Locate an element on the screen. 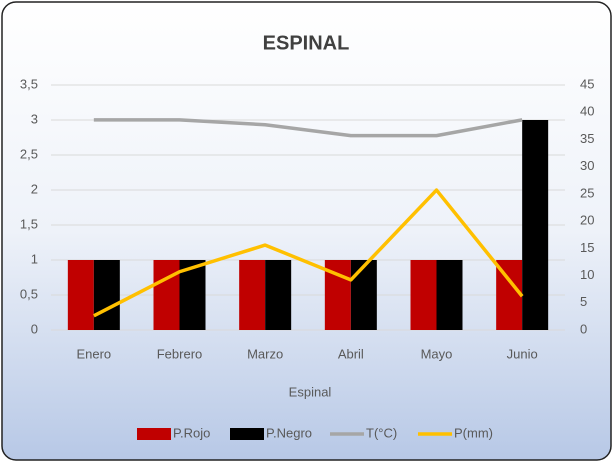  x-tick-label: Junio is located at coordinates (522, 353).